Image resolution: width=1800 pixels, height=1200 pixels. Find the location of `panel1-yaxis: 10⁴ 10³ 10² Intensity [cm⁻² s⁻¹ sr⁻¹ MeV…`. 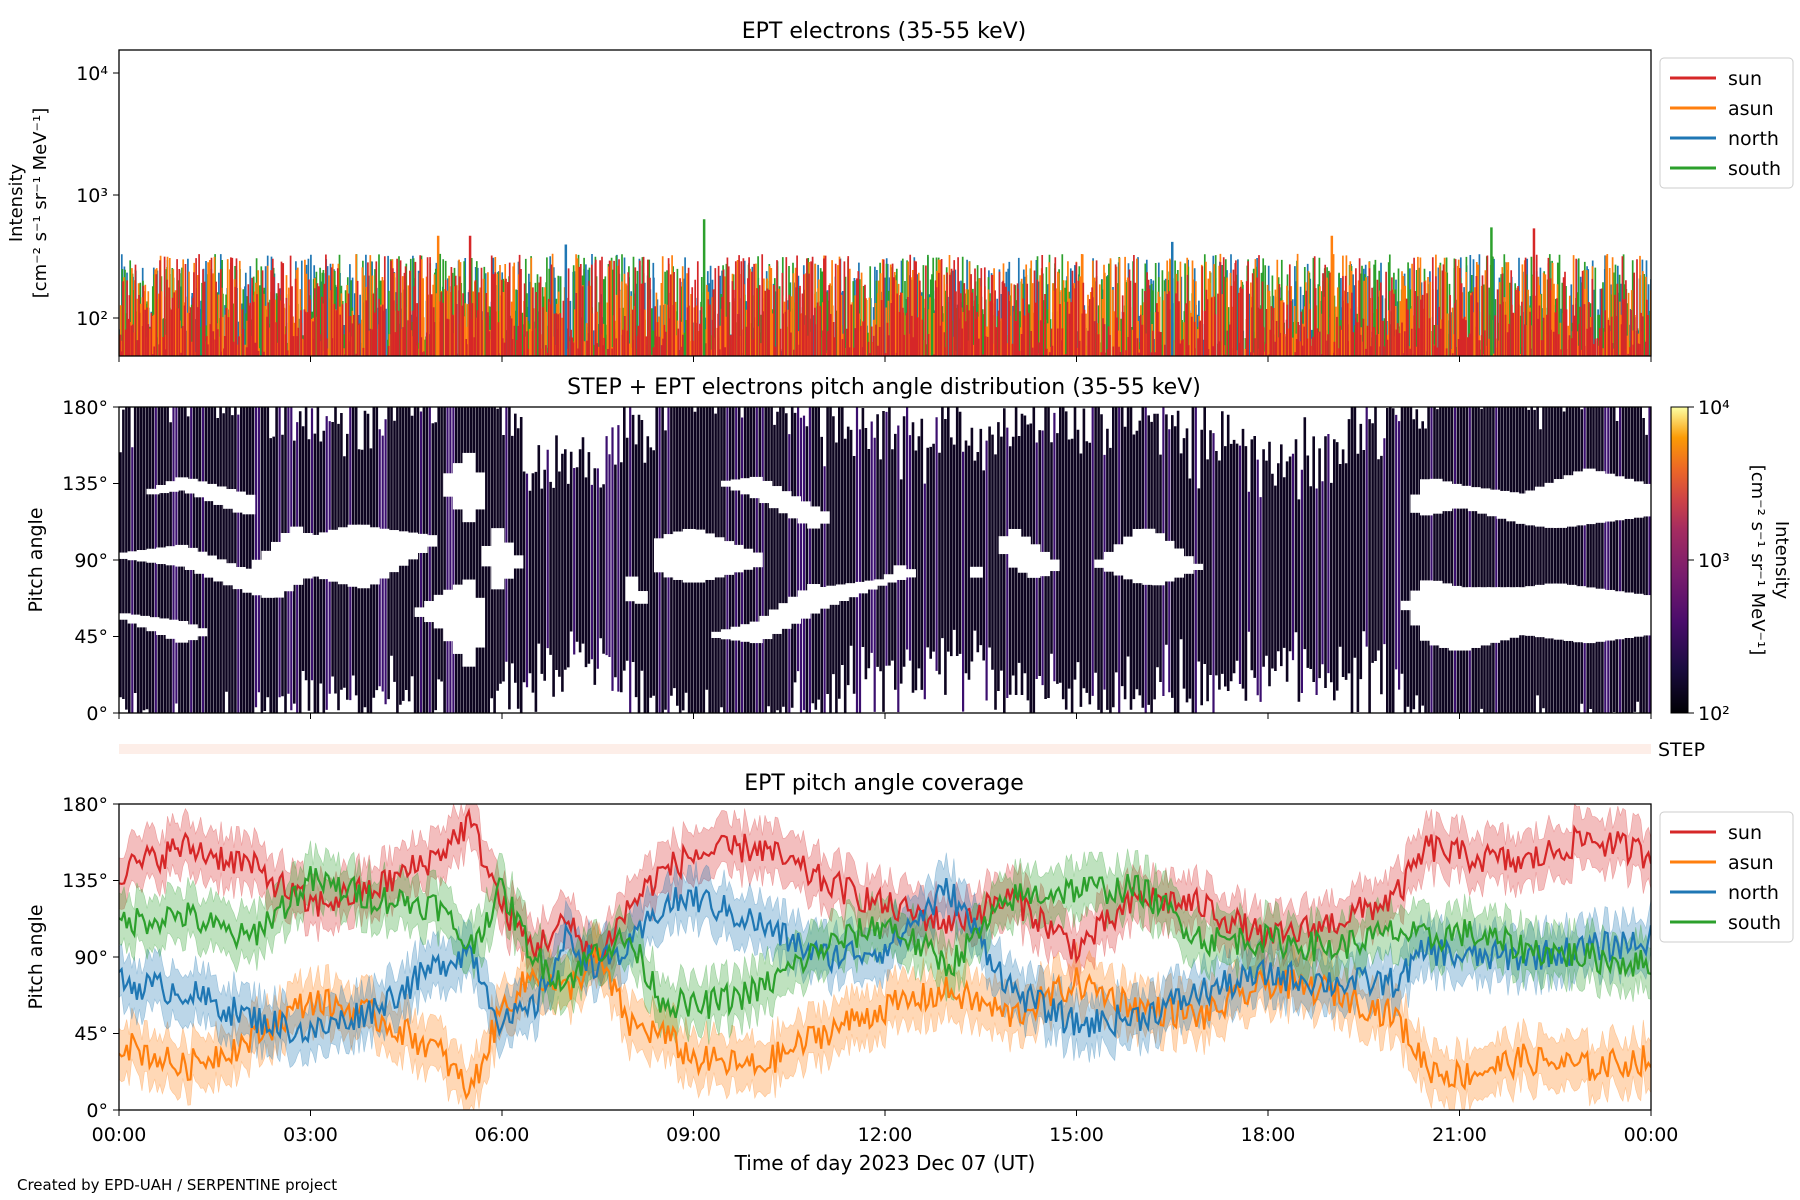

panel1-yaxis: 10⁴ 10³ 10² Intensity [cm⁻² s⁻¹ sr⁻¹ MeV… is located at coordinates (62, 196).